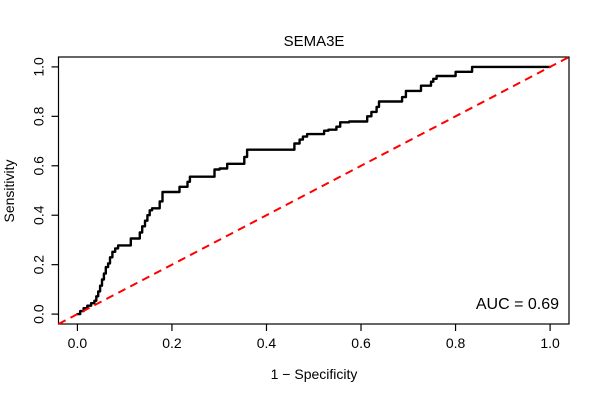  Describe the element at coordinates (456, 343) in the screenshot. I see `x-tick-label: 0.8` at that location.